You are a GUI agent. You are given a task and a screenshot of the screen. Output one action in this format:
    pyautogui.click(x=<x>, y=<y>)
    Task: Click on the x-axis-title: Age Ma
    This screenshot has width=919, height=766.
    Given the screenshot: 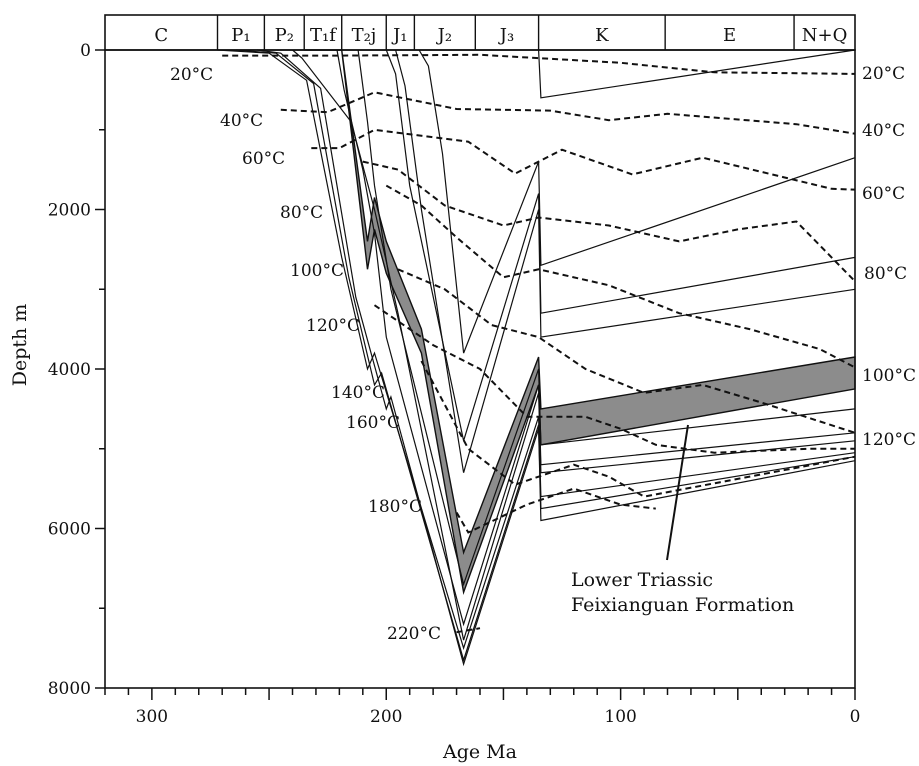 What is the action you would take?
    pyautogui.click(x=479, y=752)
    